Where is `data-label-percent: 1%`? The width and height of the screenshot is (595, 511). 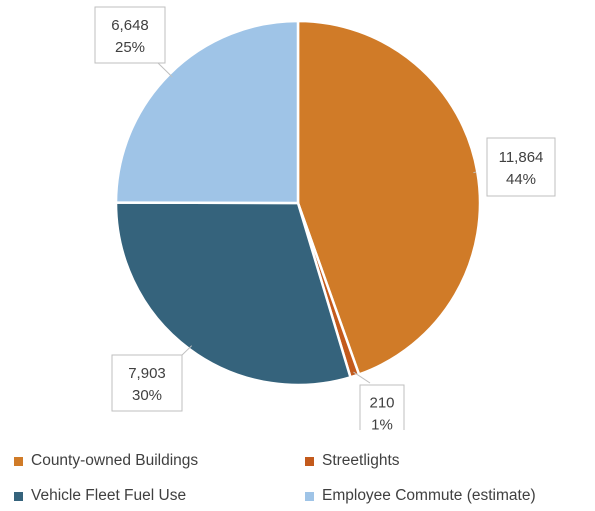 data-label-percent: 1% is located at coordinates (382, 424).